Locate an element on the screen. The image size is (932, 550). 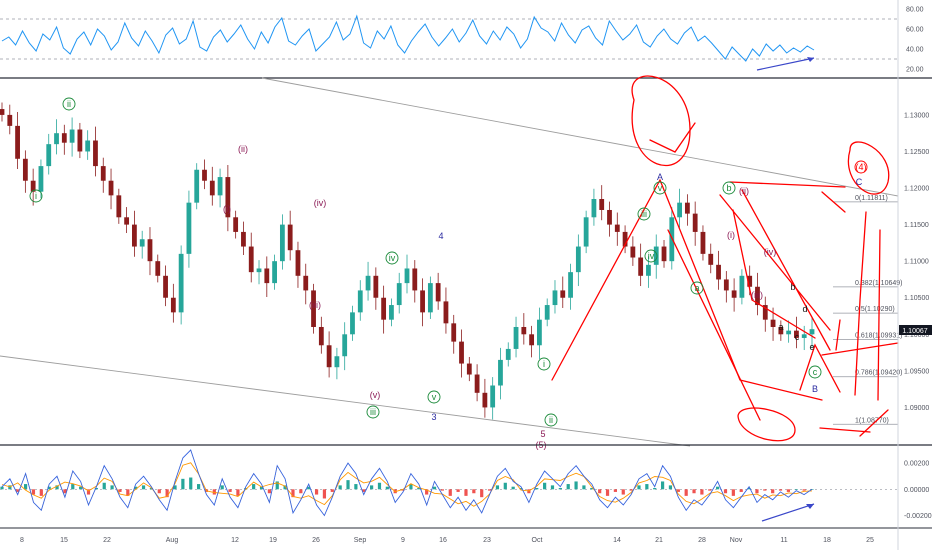
oscillator-tick-label: -0.00200 is located at coordinates (918, 516).